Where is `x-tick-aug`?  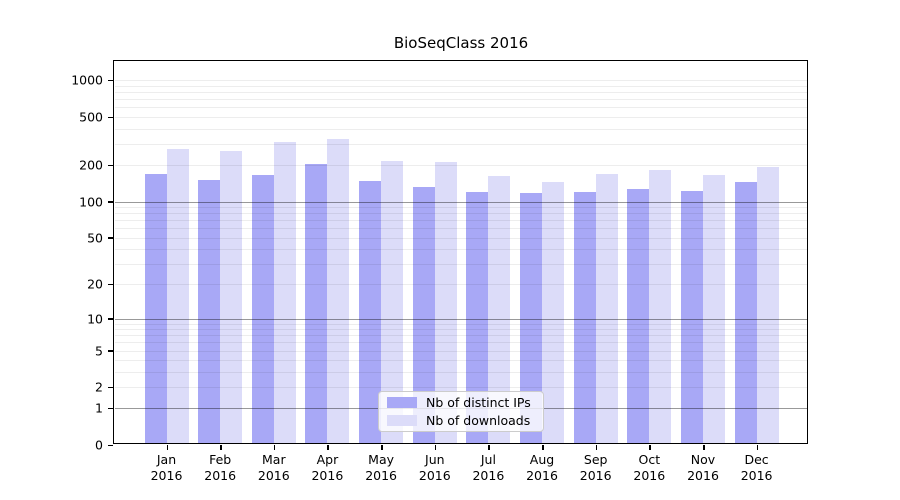
x-tick-aug is located at coordinates (543, 447).